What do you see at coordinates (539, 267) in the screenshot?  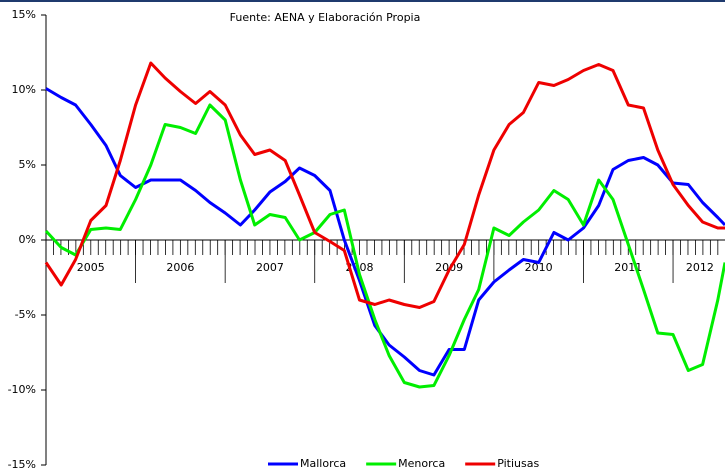 I see `x-tick-label: 2010` at bounding box center [539, 267].